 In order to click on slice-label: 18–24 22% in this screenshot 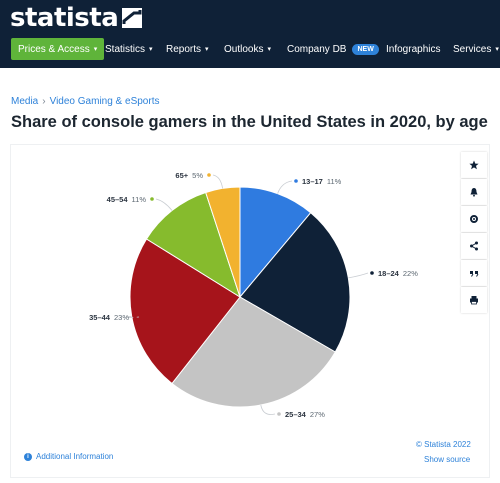, I will do `click(398, 273)`.